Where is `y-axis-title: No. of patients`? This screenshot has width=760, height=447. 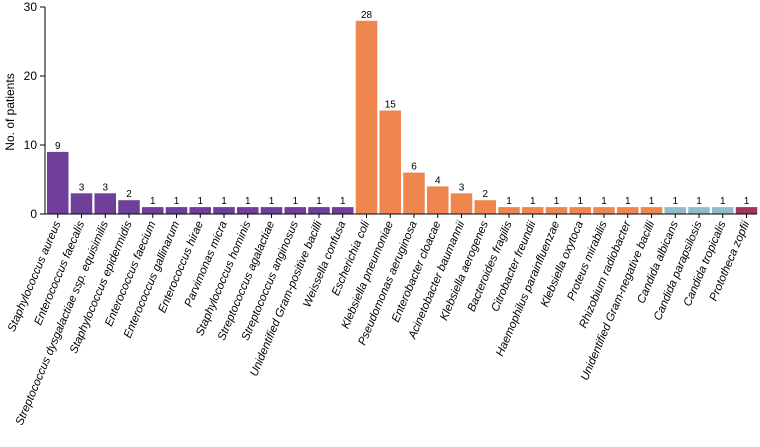 y-axis-title: No. of patients is located at coordinates (10, 111).